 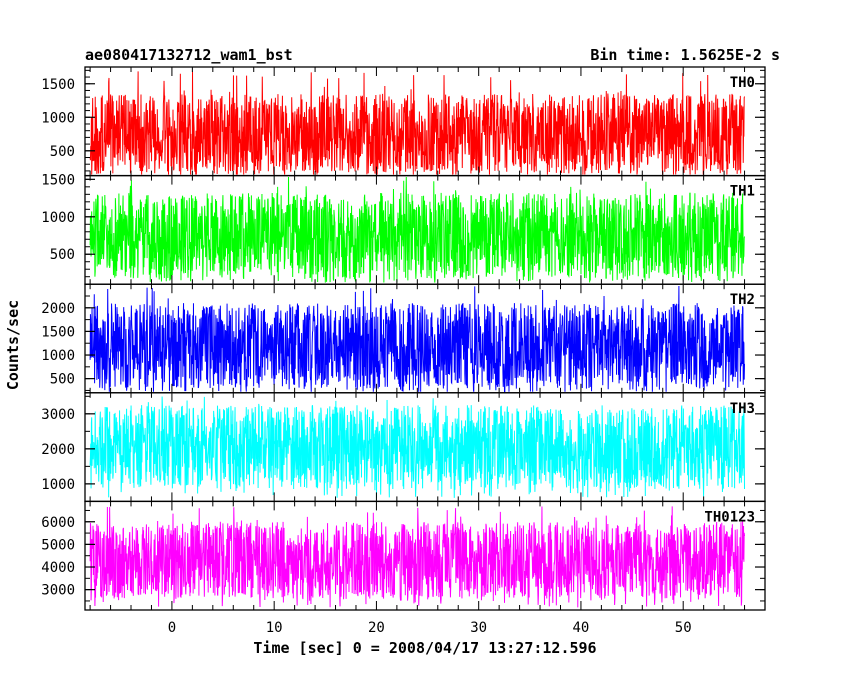 What do you see at coordinates (742, 409) in the screenshot?
I see `panel-label-th3: TH3` at bounding box center [742, 409].